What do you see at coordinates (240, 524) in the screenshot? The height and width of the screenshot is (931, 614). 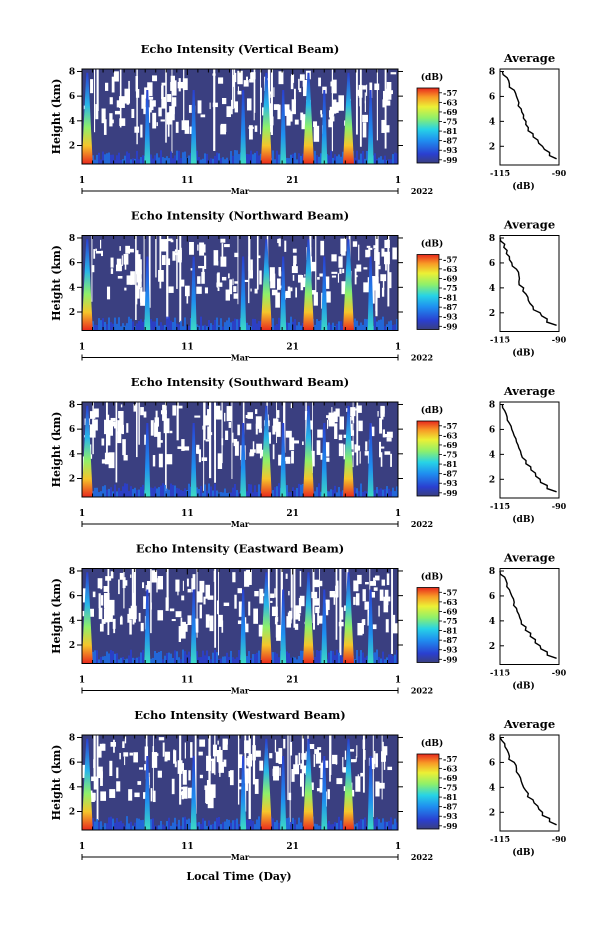 I see `month-label-bg` at bounding box center [240, 524].